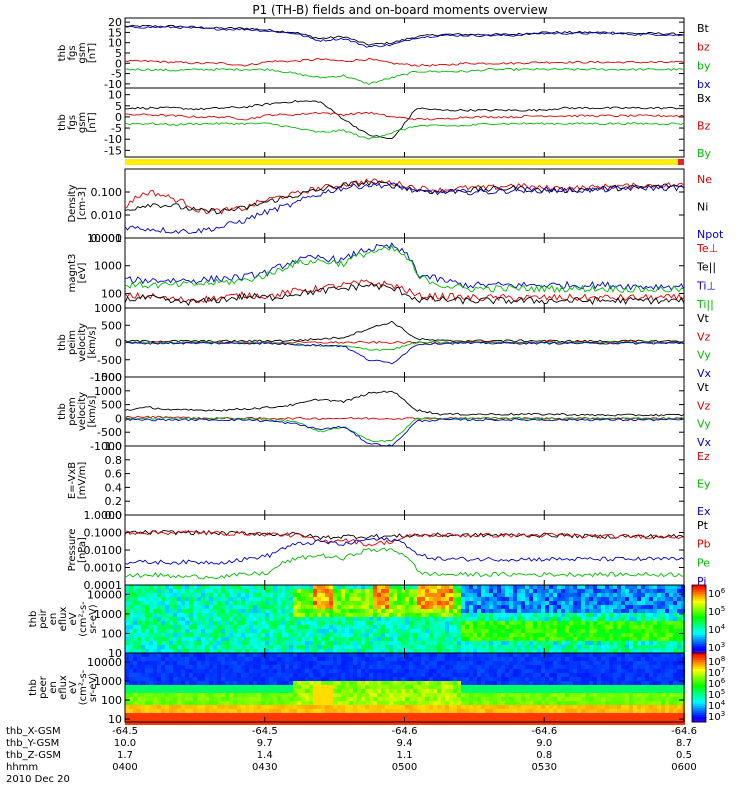  I want to click on series-line-bz-panel1, so click(404, 62).